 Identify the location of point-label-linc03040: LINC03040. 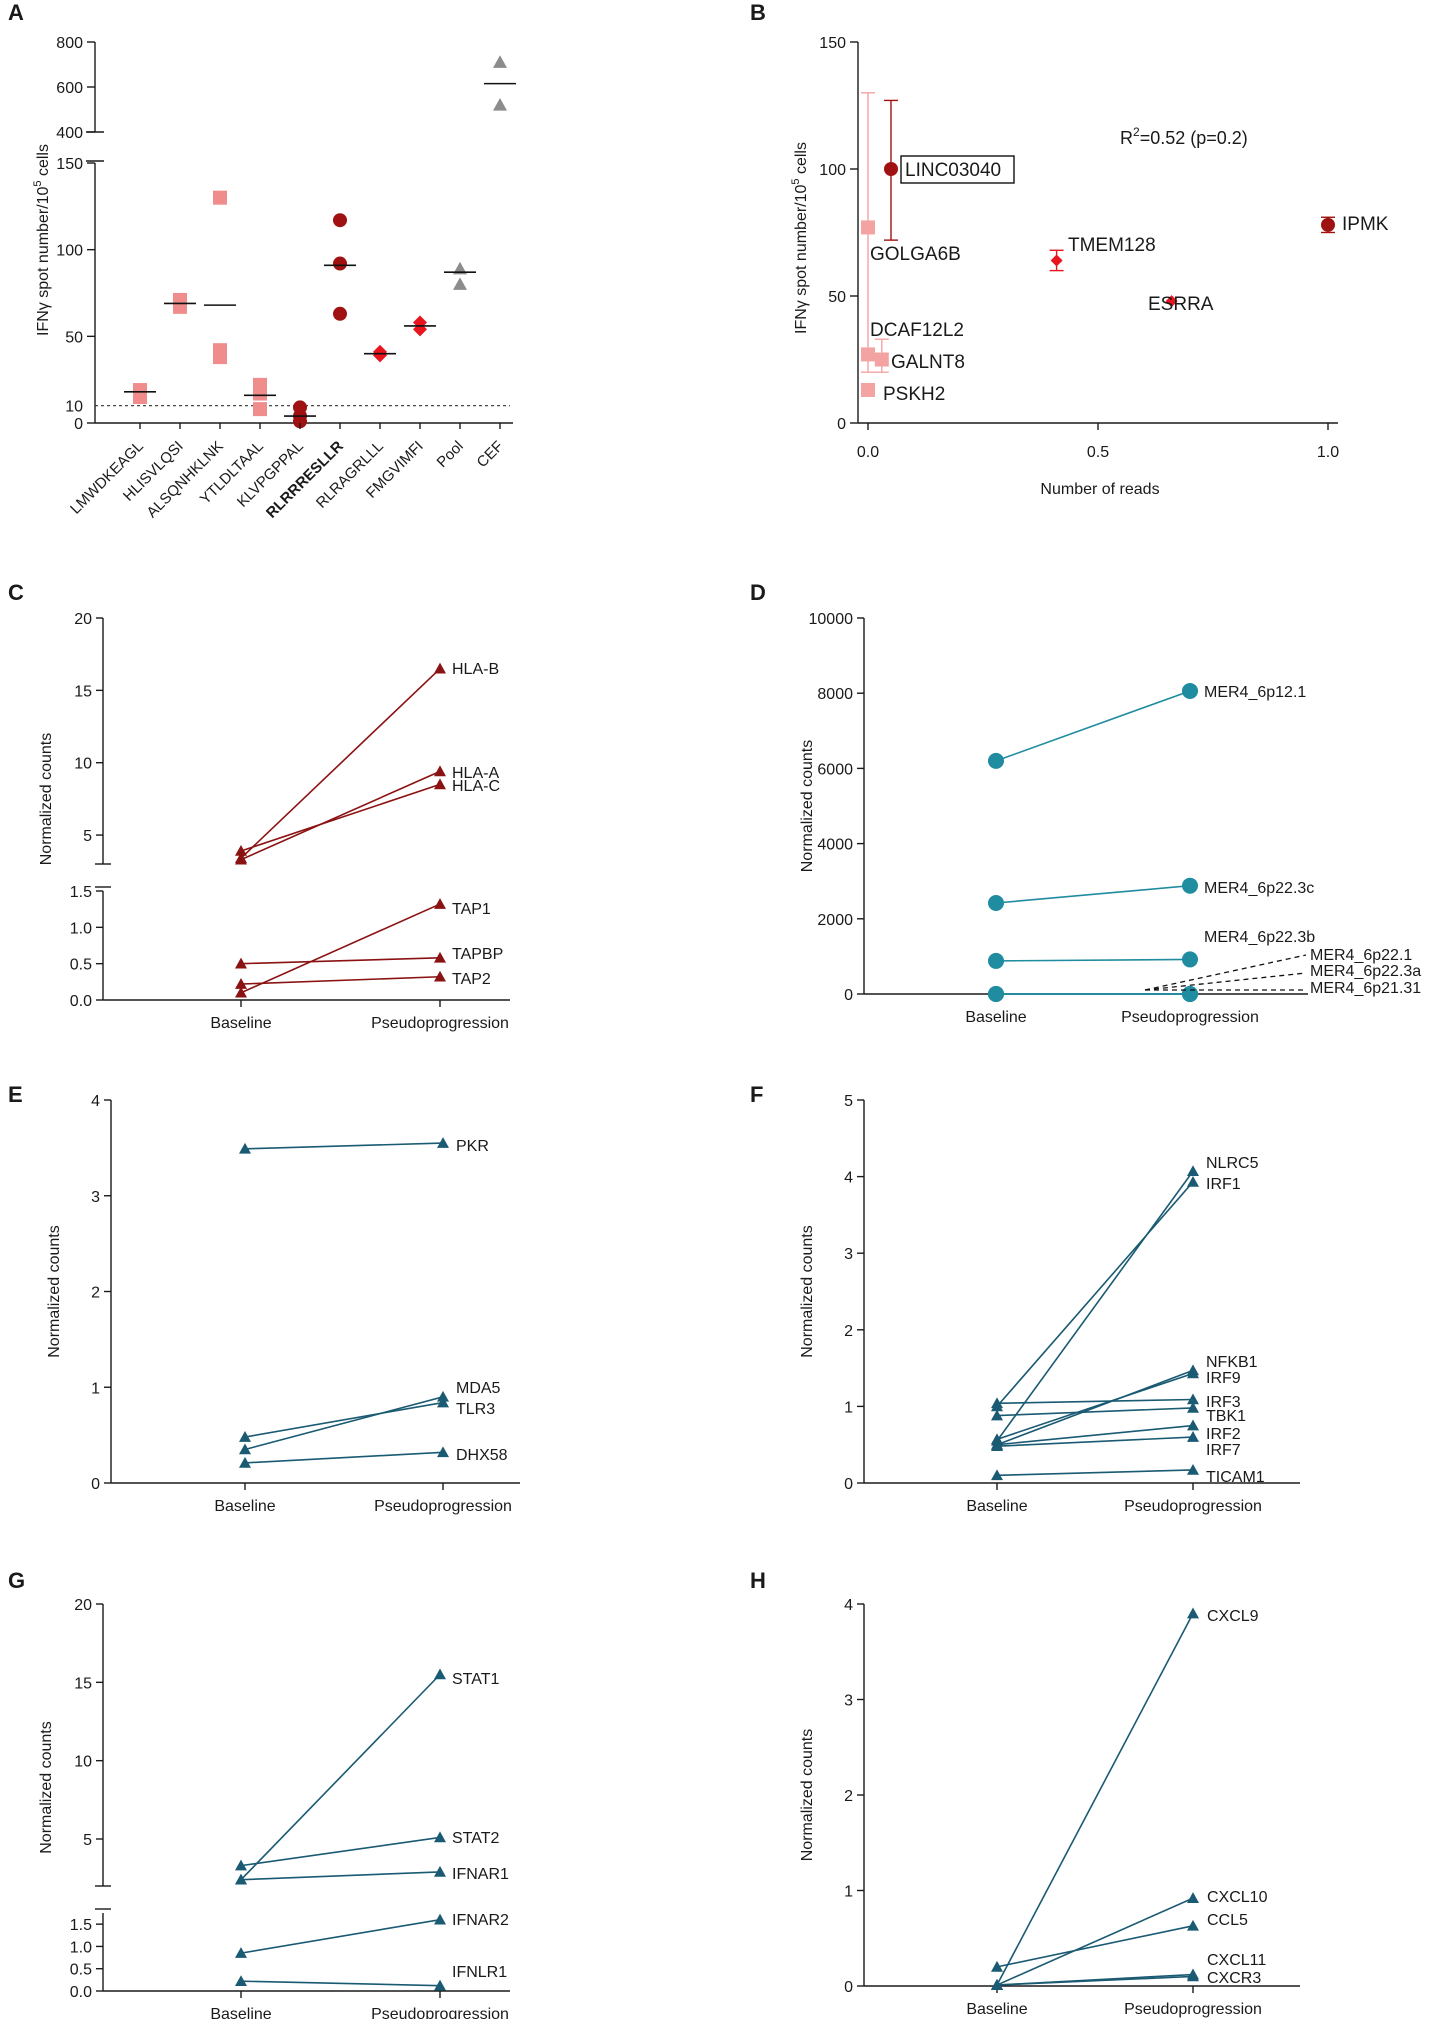
(953, 170).